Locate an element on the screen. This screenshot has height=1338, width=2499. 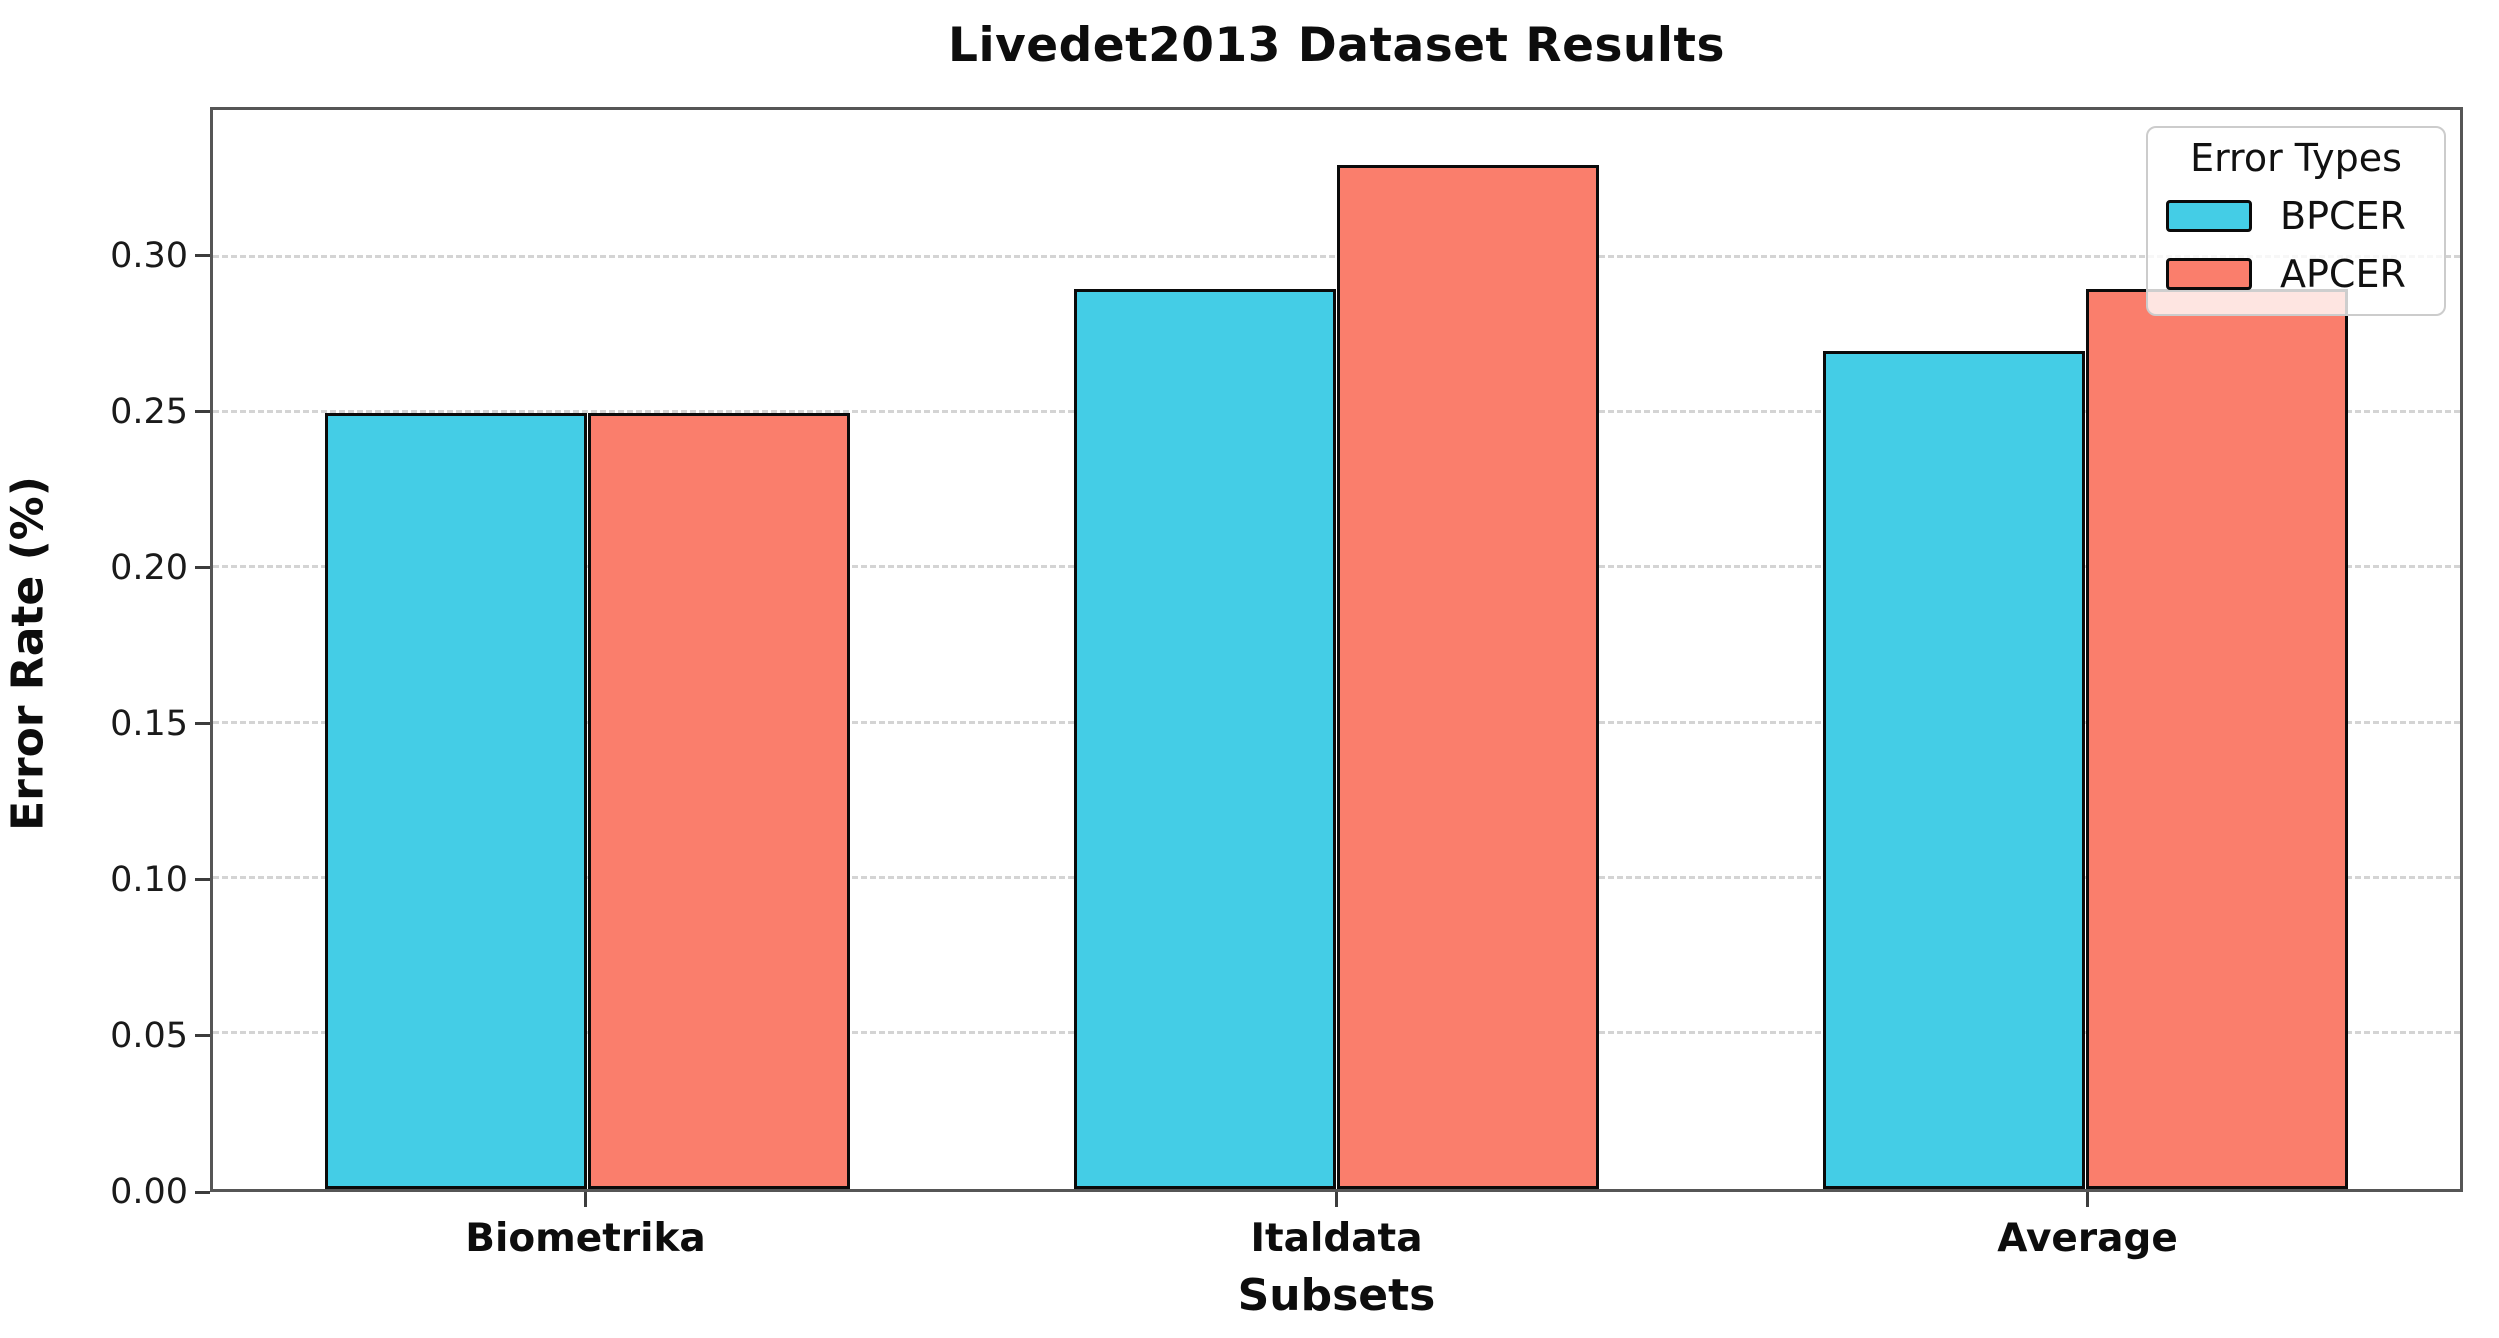
legend: Error Types BPCER APCER is located at coordinates (2296, 221).